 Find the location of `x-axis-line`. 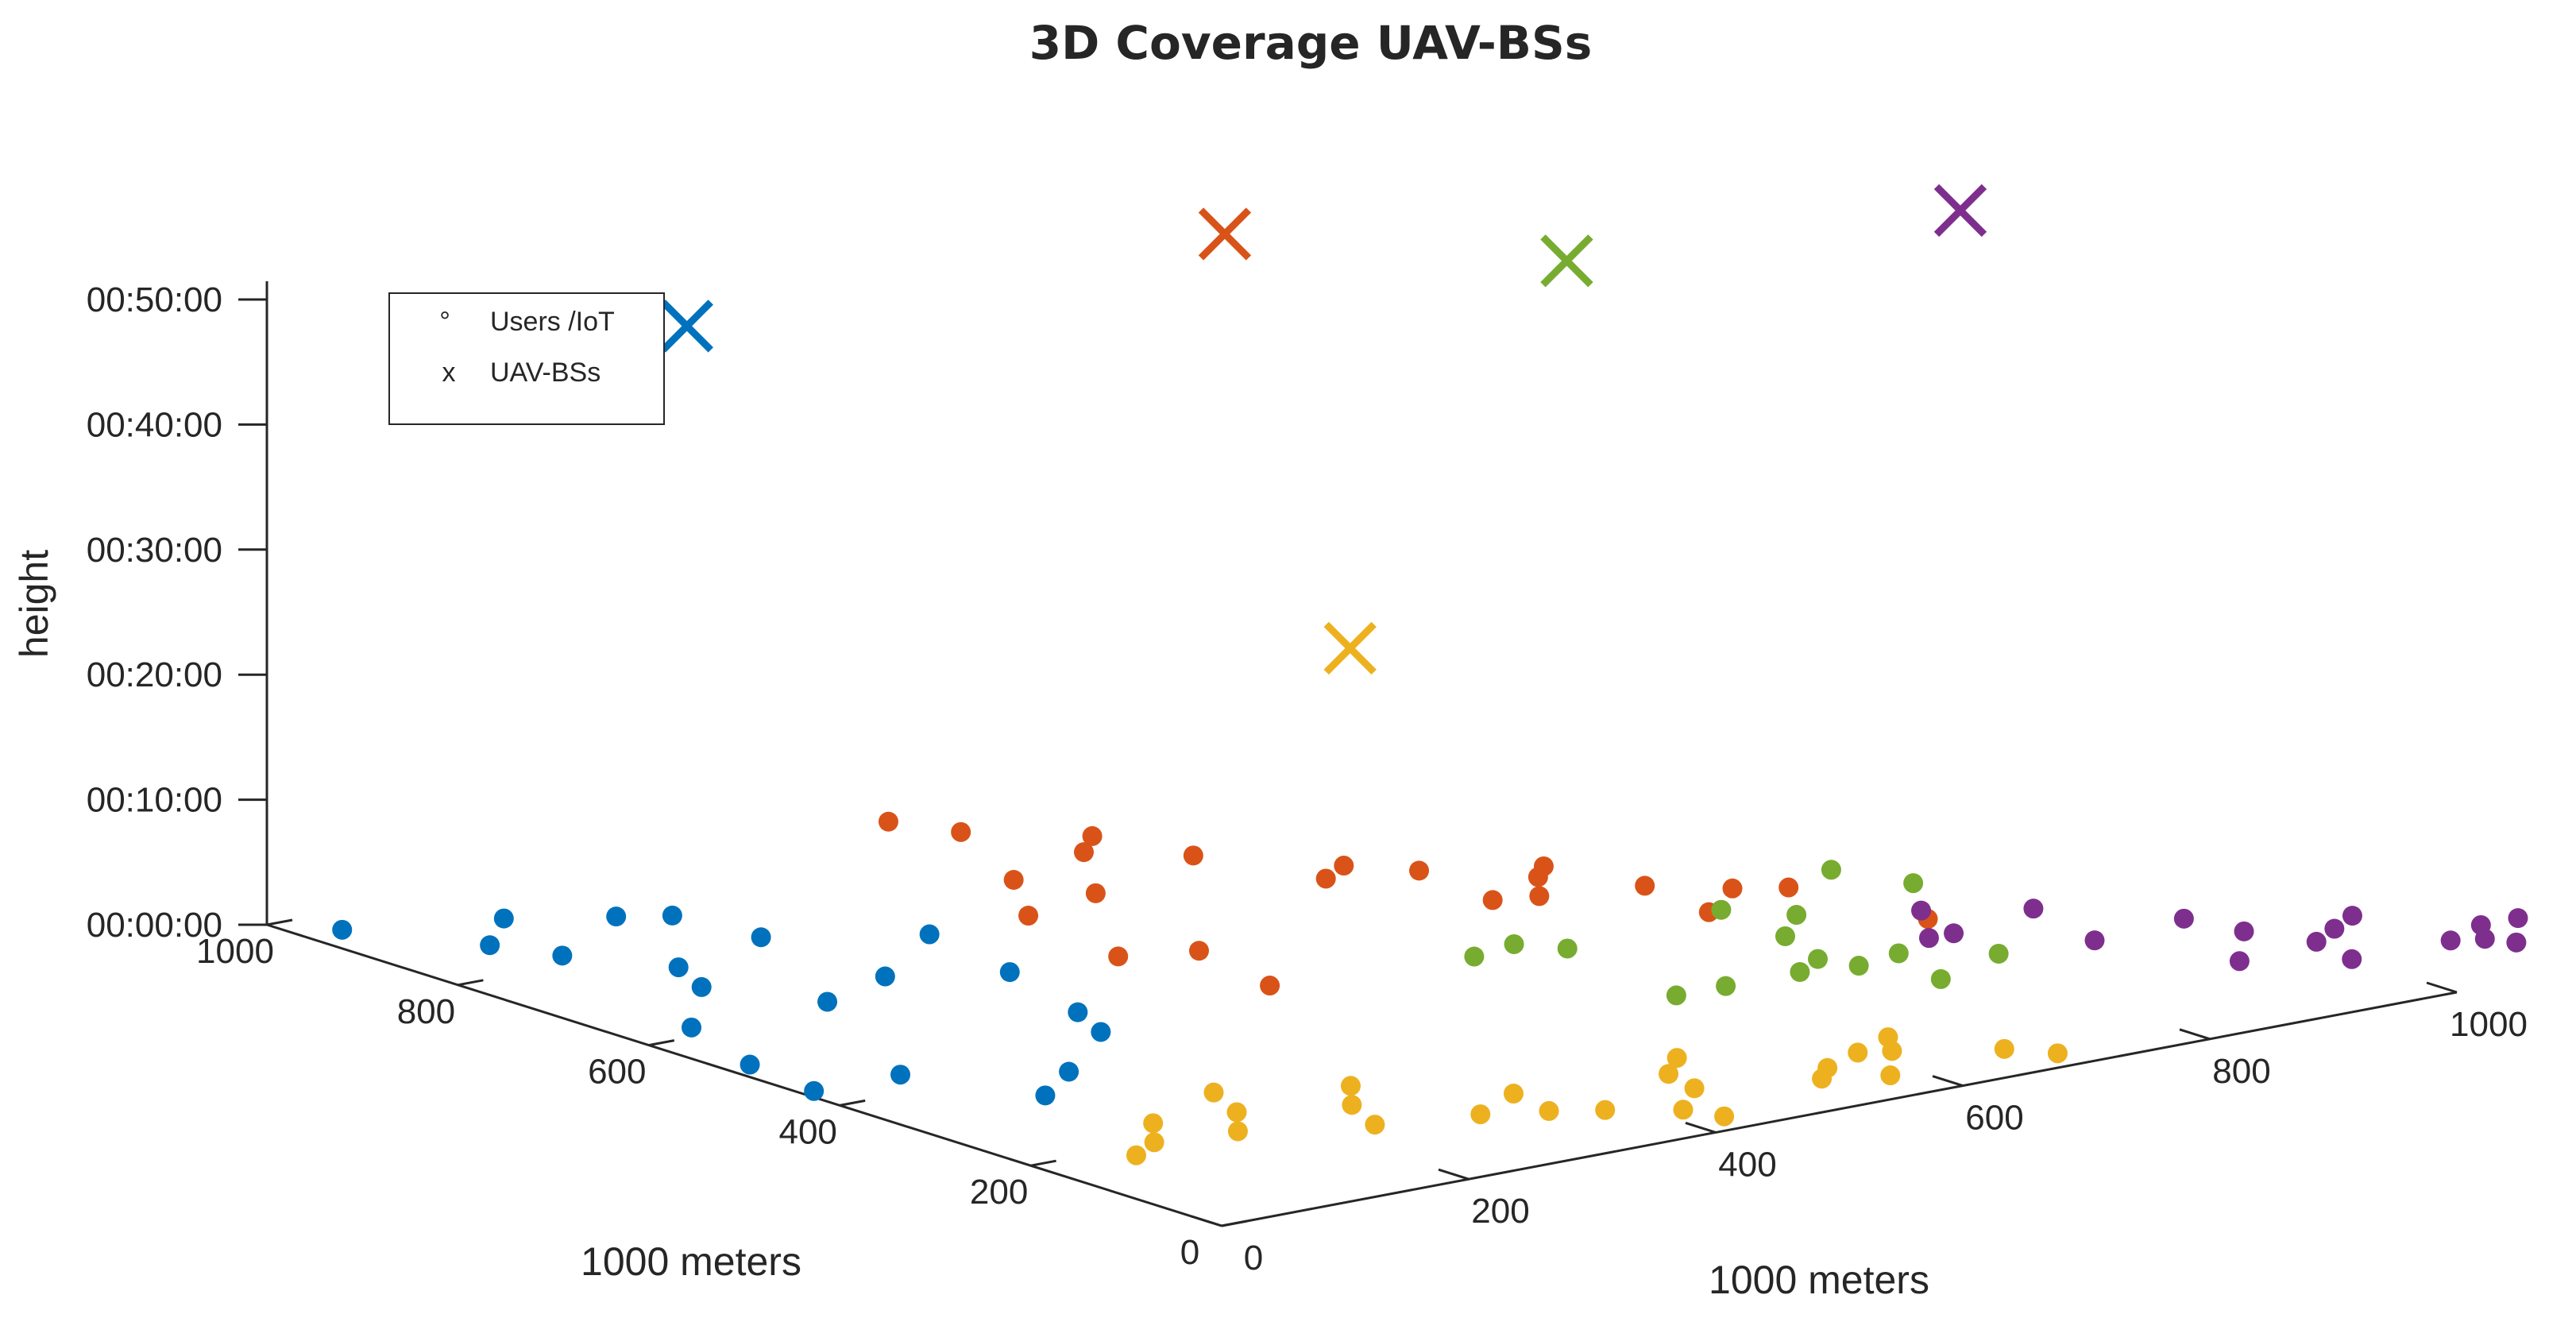

x-axis-line is located at coordinates (1839, 1109).